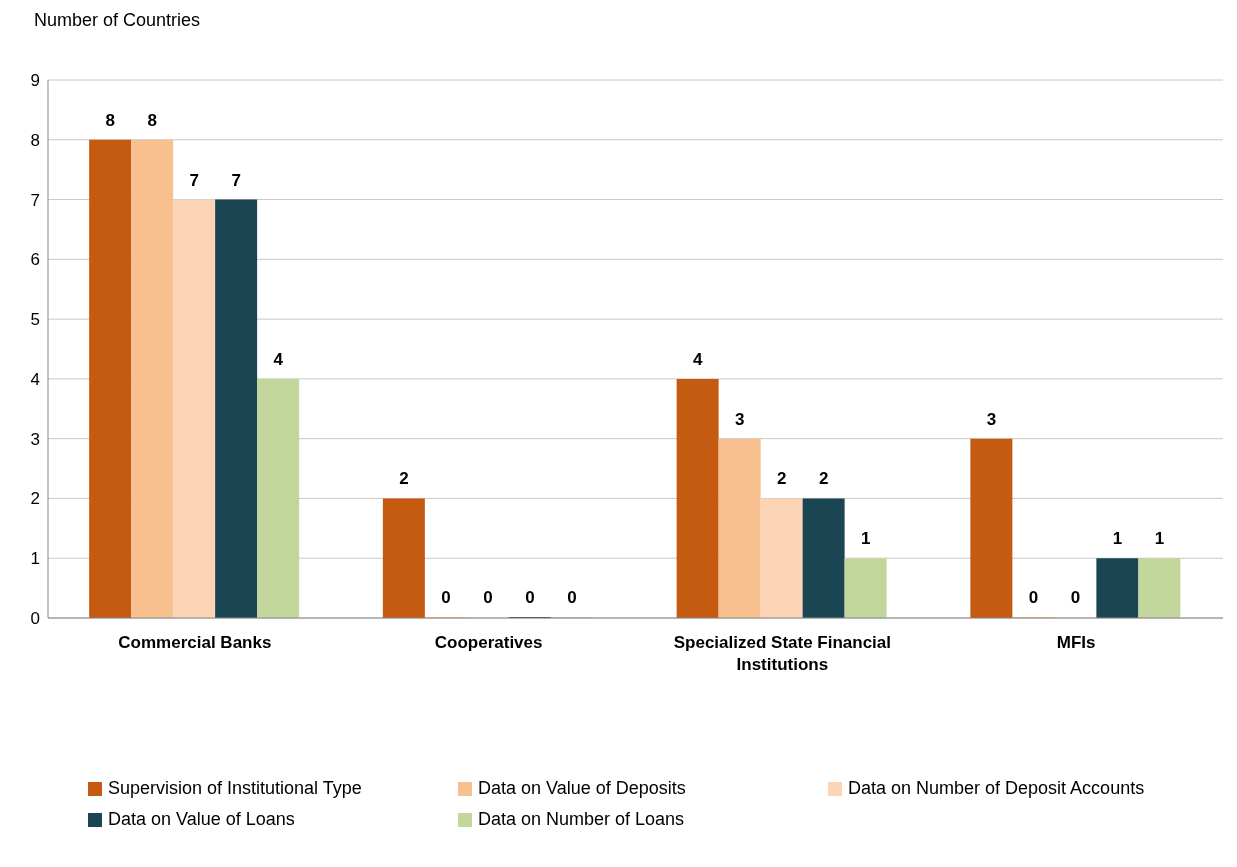 The width and height of the screenshot is (1237, 867). What do you see at coordinates (117, 20) in the screenshot?
I see `y-axis-title: Number of Countries` at bounding box center [117, 20].